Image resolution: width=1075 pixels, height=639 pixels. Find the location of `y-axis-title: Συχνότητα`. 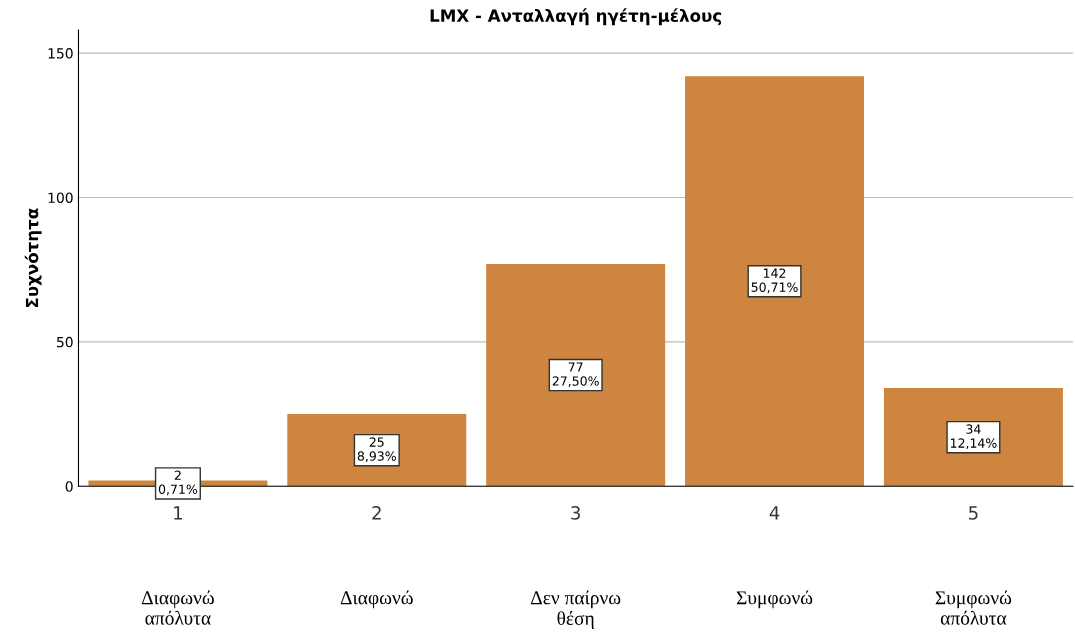

y-axis-title: Συχνότητα is located at coordinates (33, 258).